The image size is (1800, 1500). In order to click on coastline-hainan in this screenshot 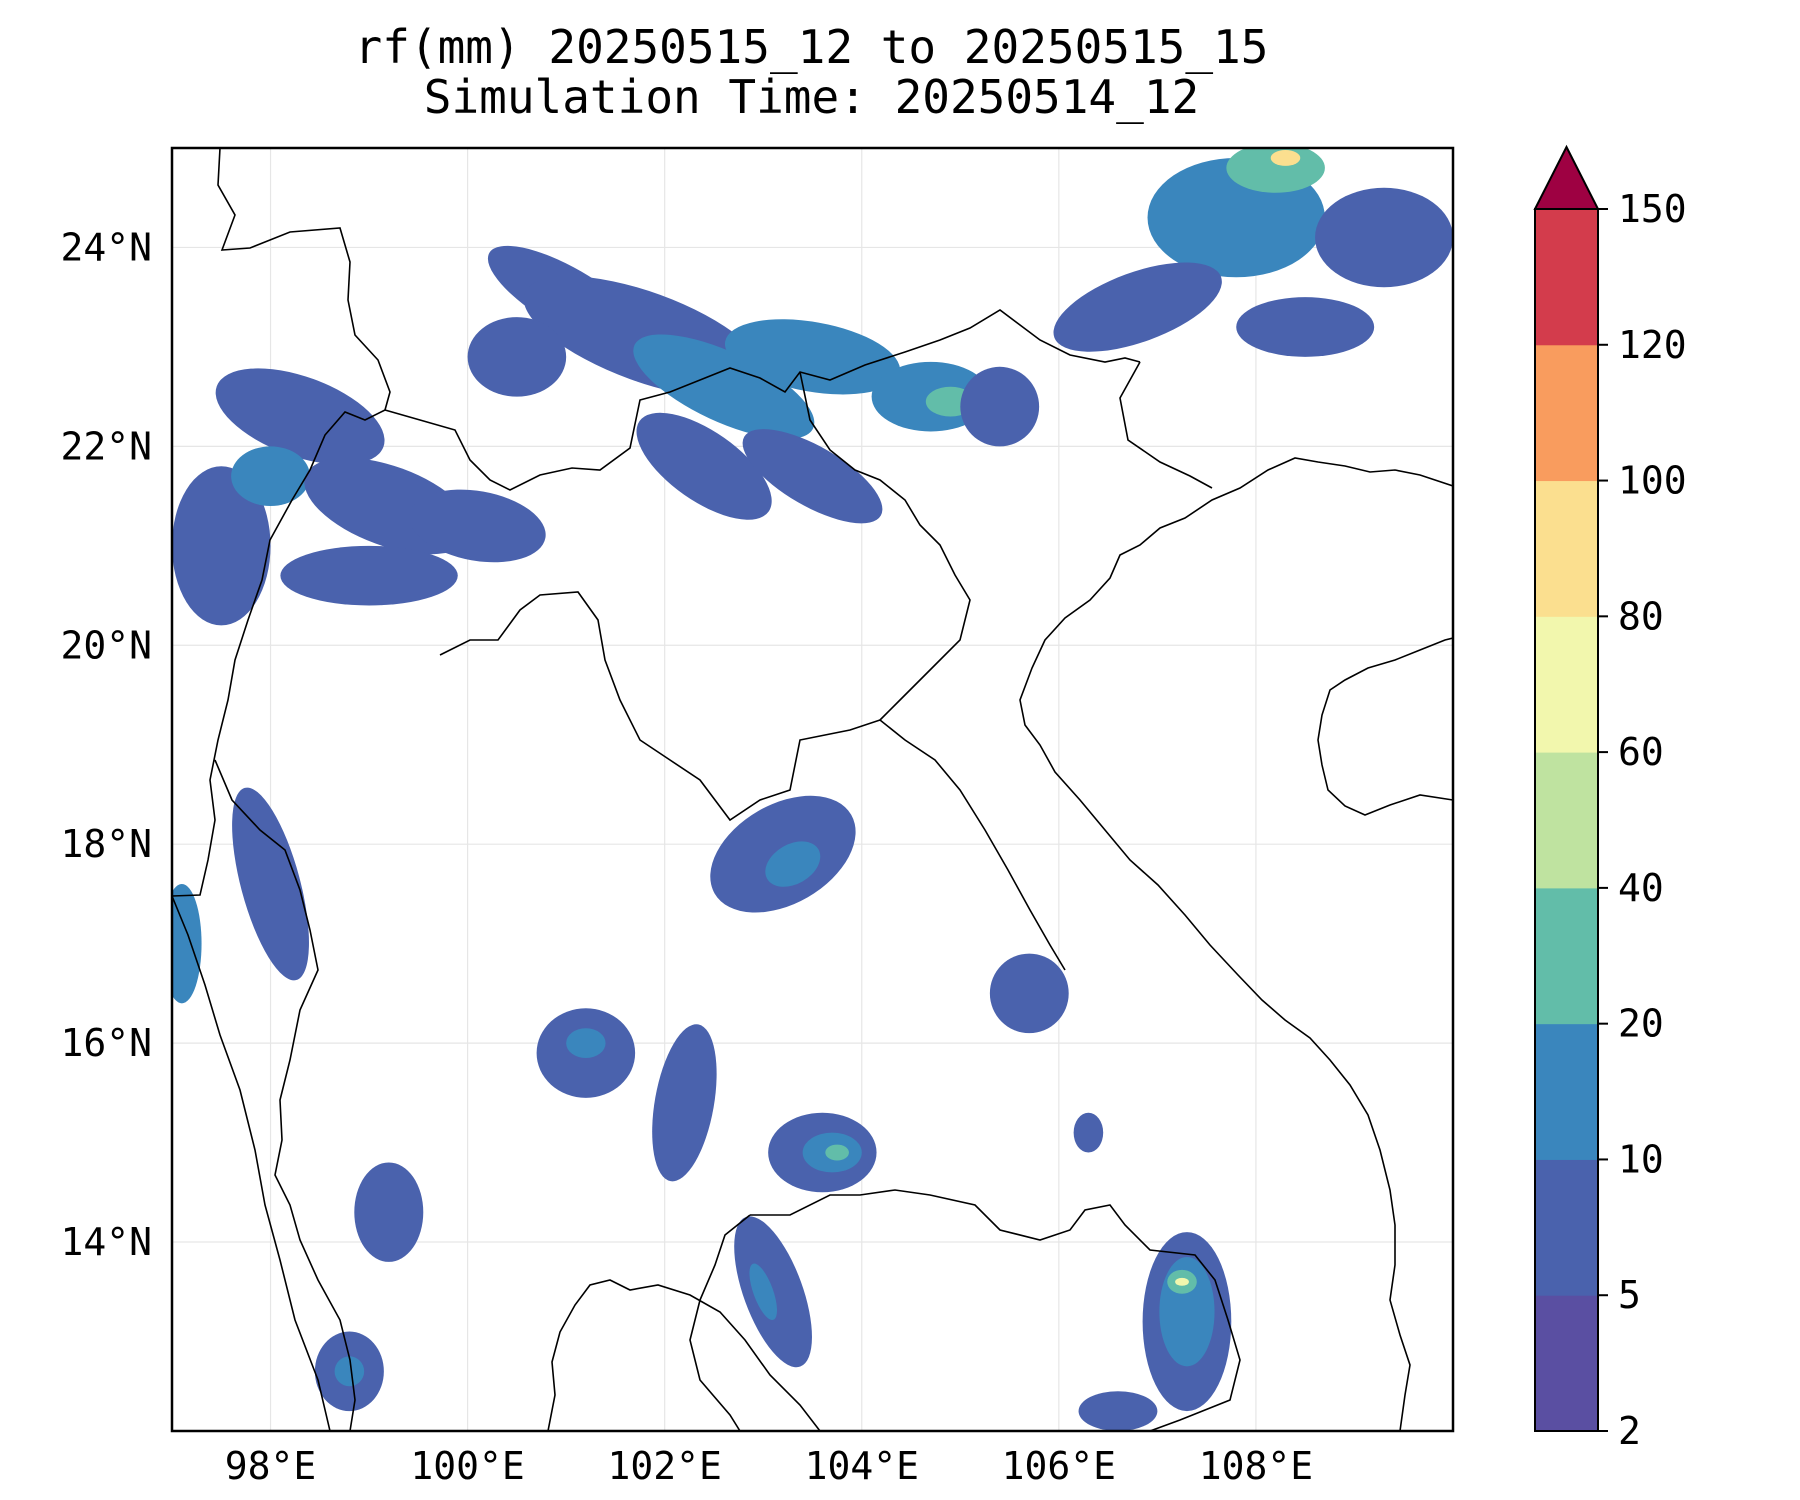, I will do `click(1385, 726)`.